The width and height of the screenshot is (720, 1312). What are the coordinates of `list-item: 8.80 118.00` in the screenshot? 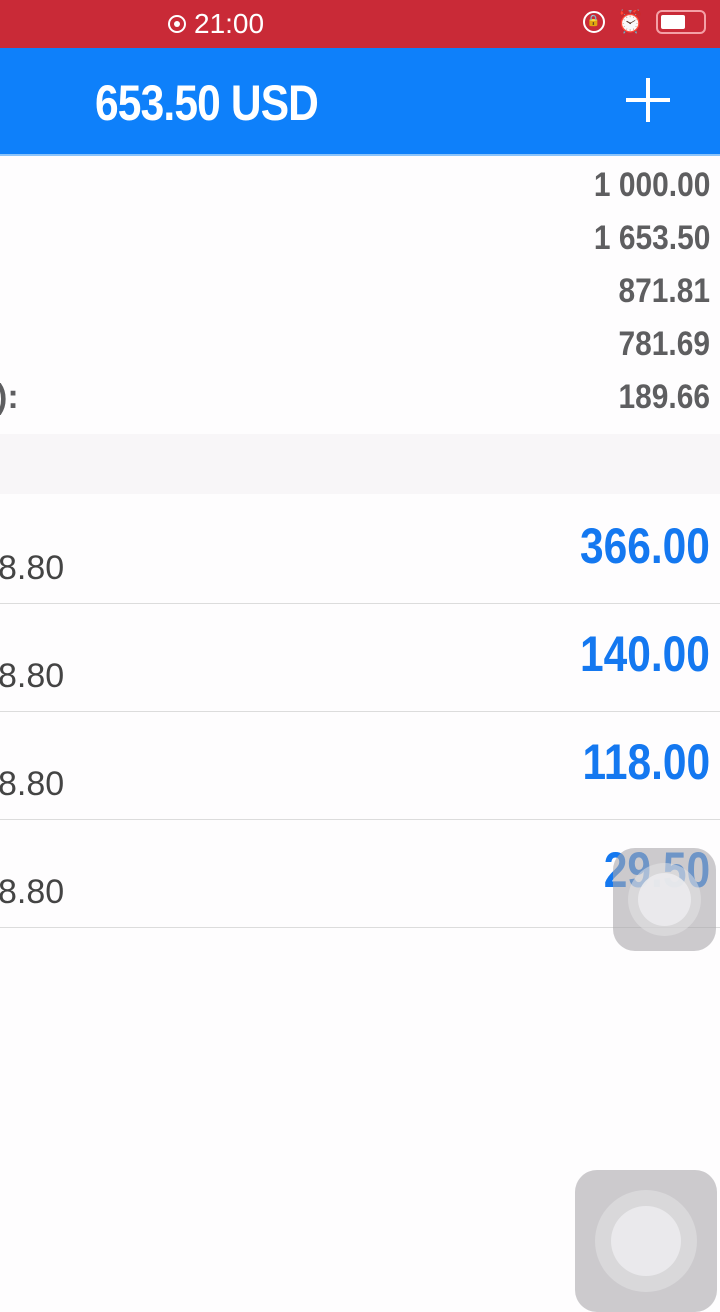 It's located at (360, 765).